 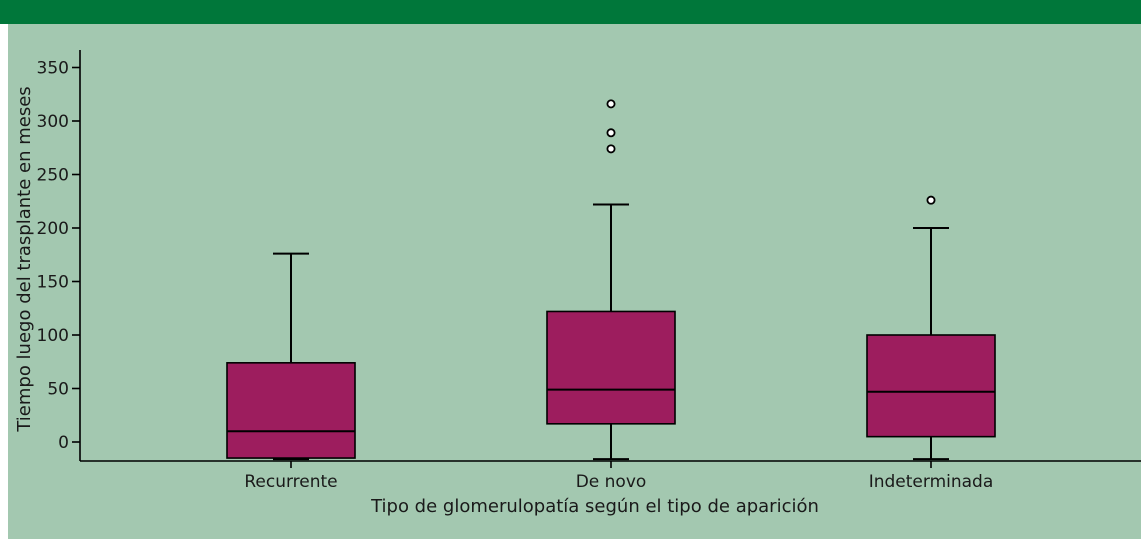 I want to click on y-tick-label: 250, so click(x=53, y=176).